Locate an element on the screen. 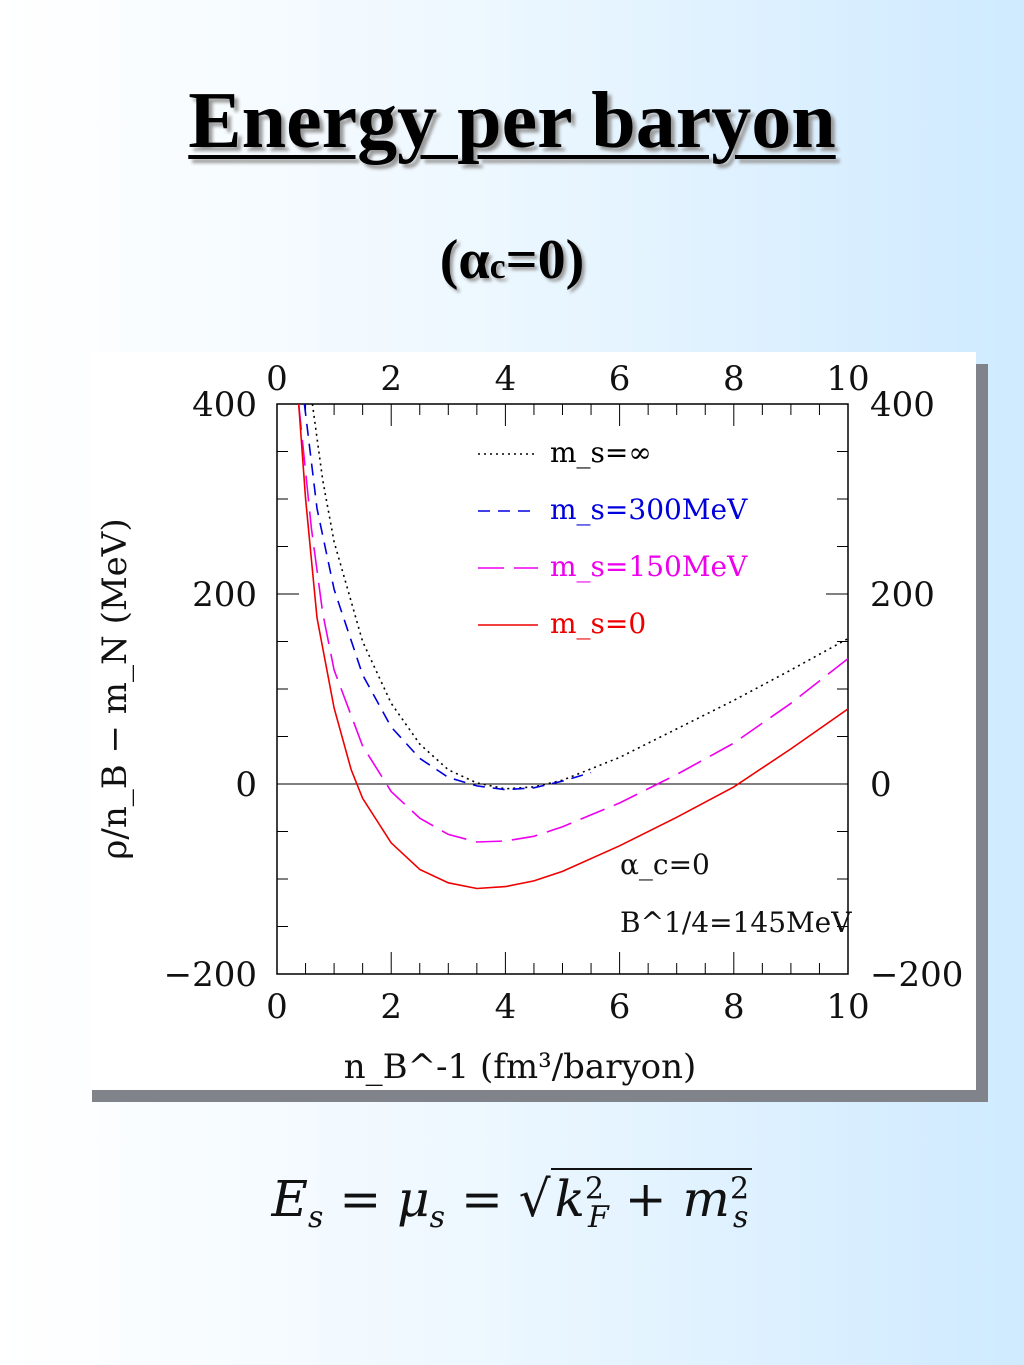 This screenshot has width=1024, height=1365. x-tick-label-bottom: 6 is located at coordinates (620, 1007).